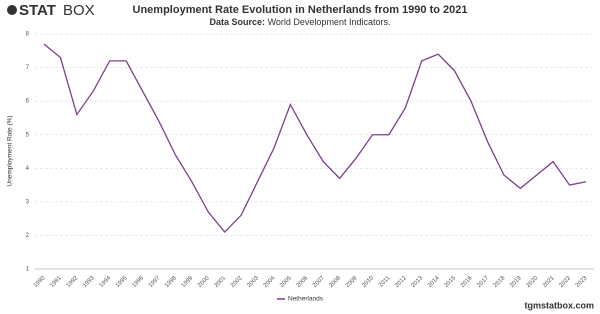 Image resolution: width=600 pixels, height=314 pixels. Describe the element at coordinates (28, 135) in the screenshot. I see `y-tick-label: 5` at that location.